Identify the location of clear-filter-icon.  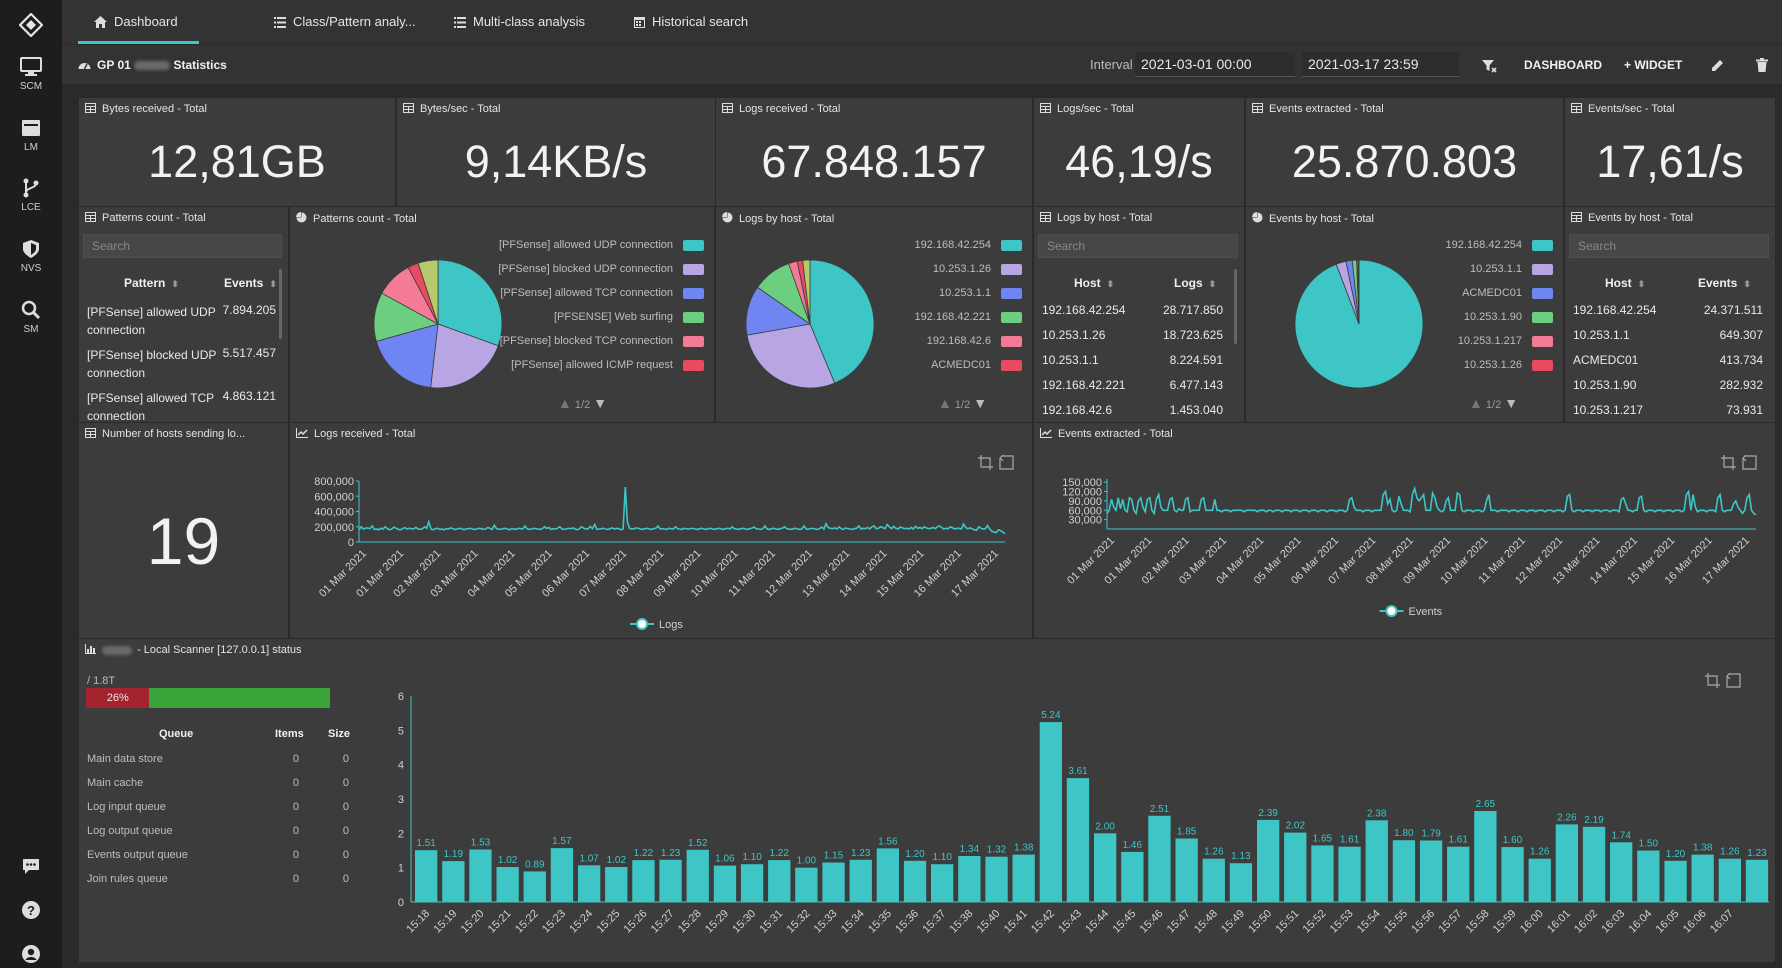
(1489, 66).